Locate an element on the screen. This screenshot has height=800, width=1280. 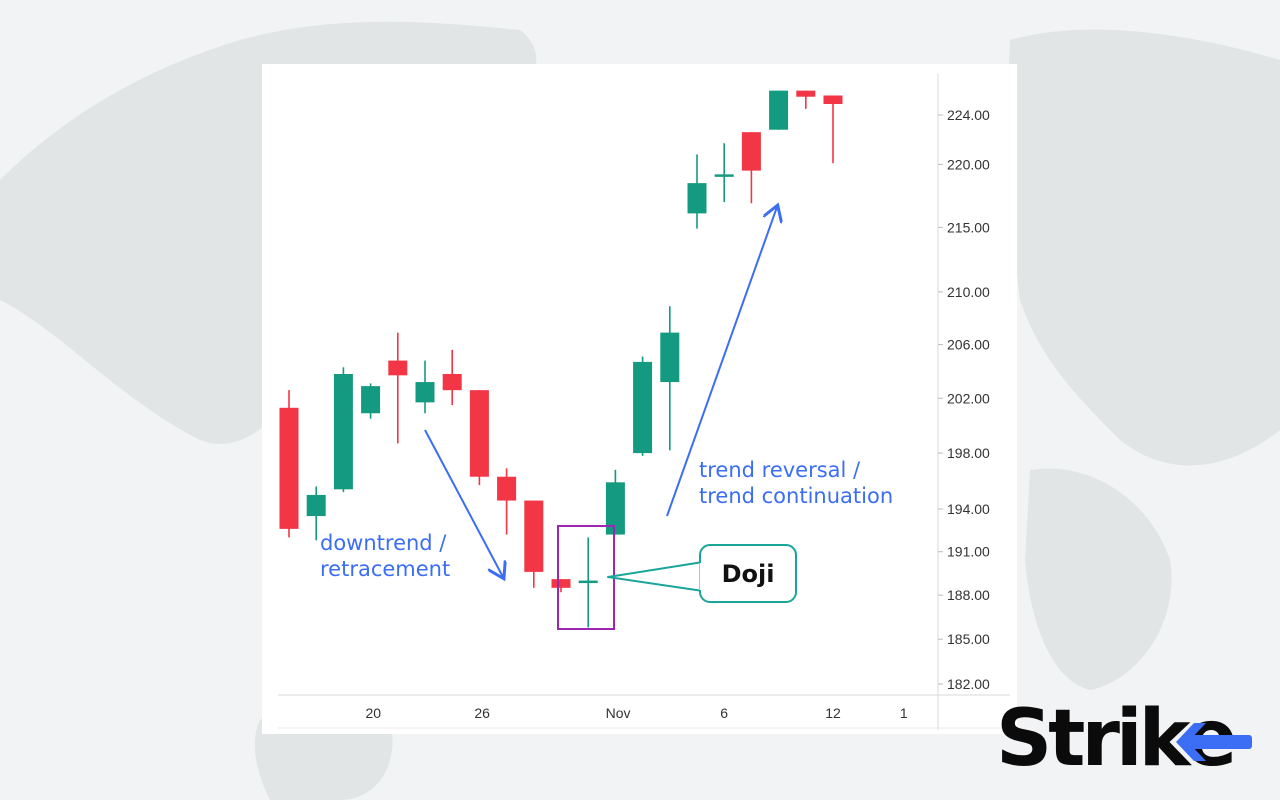
y-tick-label: 220.00 is located at coordinates (968, 164).